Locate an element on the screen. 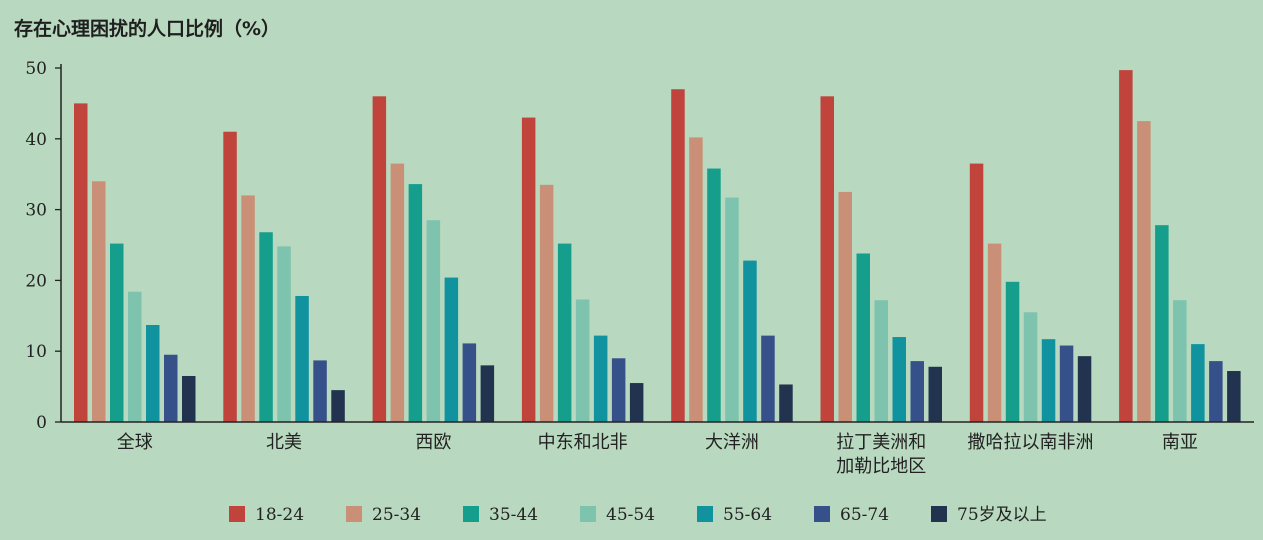 This screenshot has width=1263, height=540. y-tick-label: 50 is located at coordinates (36, 69).